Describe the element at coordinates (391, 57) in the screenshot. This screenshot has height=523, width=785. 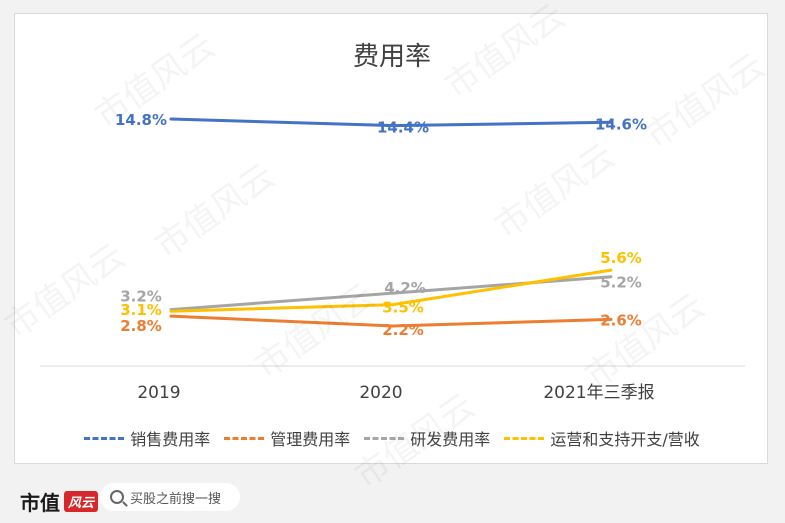
I see `chart-title: 费用率` at that location.